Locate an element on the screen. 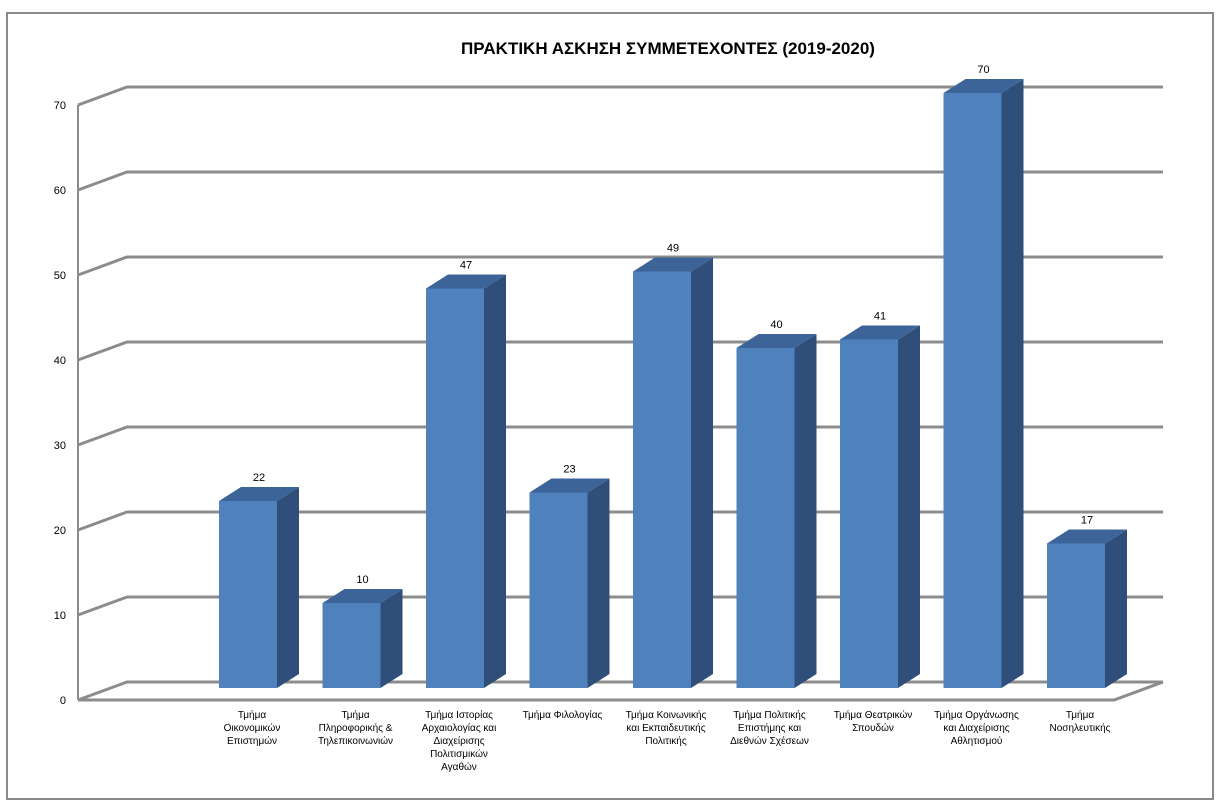 The image size is (1222, 806). data-label: 22 is located at coordinates (259, 478).